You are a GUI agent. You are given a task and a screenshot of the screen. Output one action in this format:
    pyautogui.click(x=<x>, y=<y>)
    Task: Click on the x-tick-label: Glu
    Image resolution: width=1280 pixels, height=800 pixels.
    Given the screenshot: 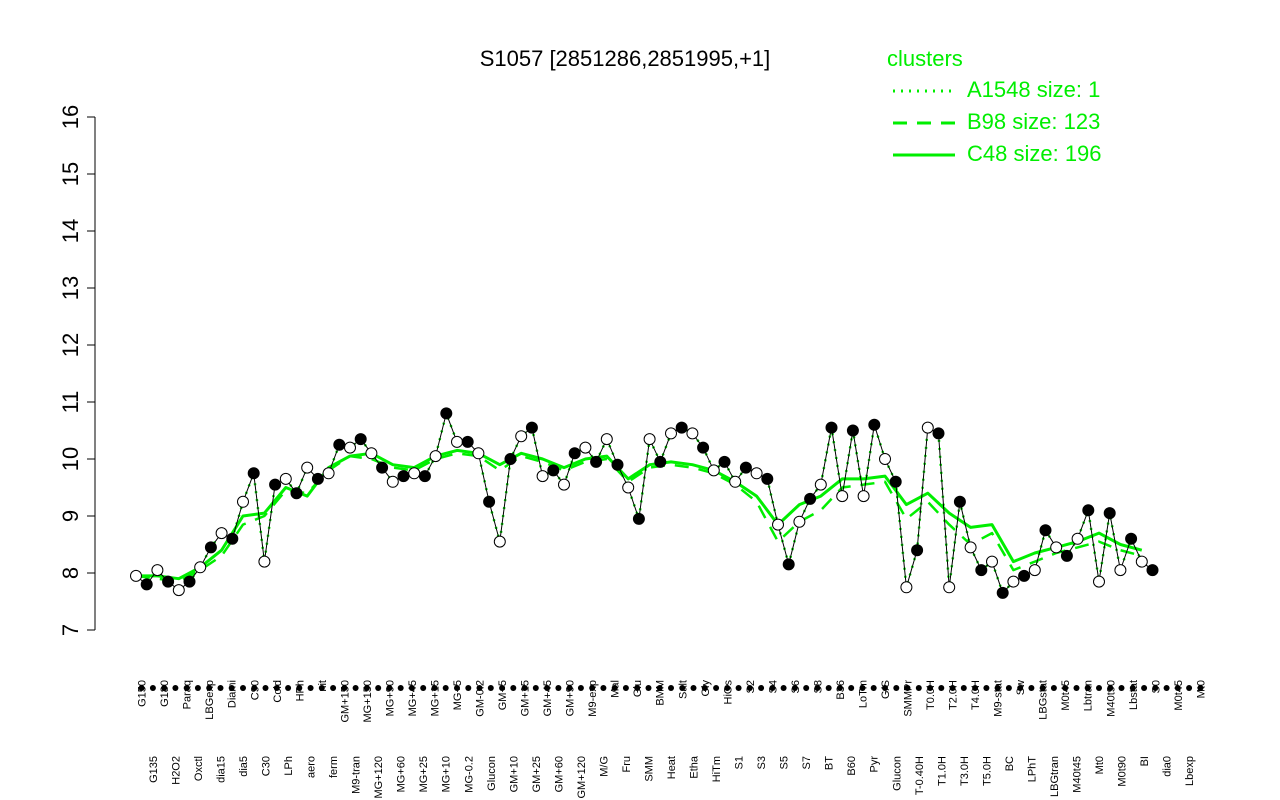 What is the action you would take?
    pyautogui.click(x=638, y=688)
    